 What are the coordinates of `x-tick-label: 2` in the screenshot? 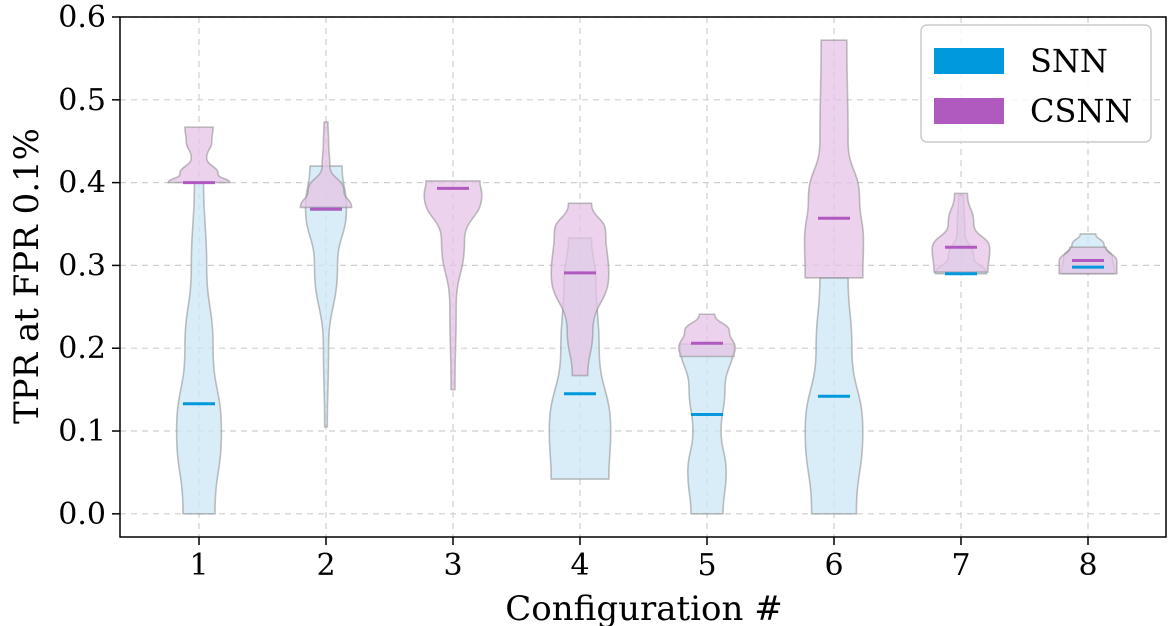 It's located at (325, 565).